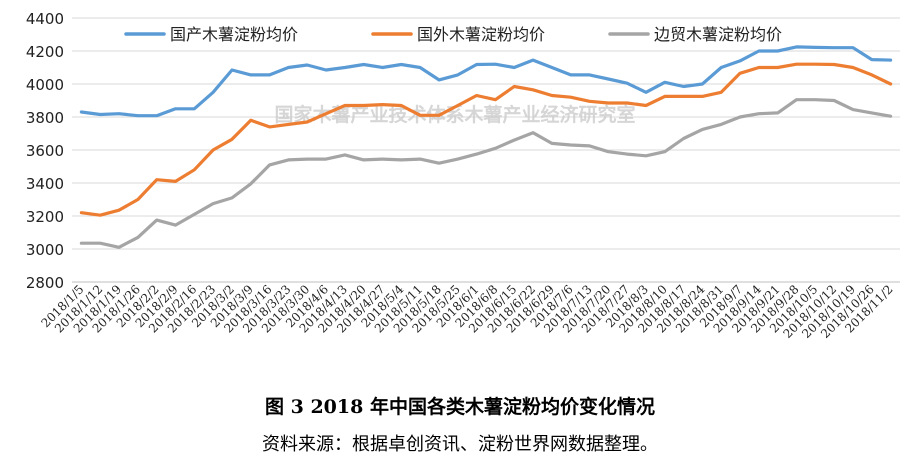  I want to click on legend-label-1: 国产木薯淀粉均价, so click(234, 34).